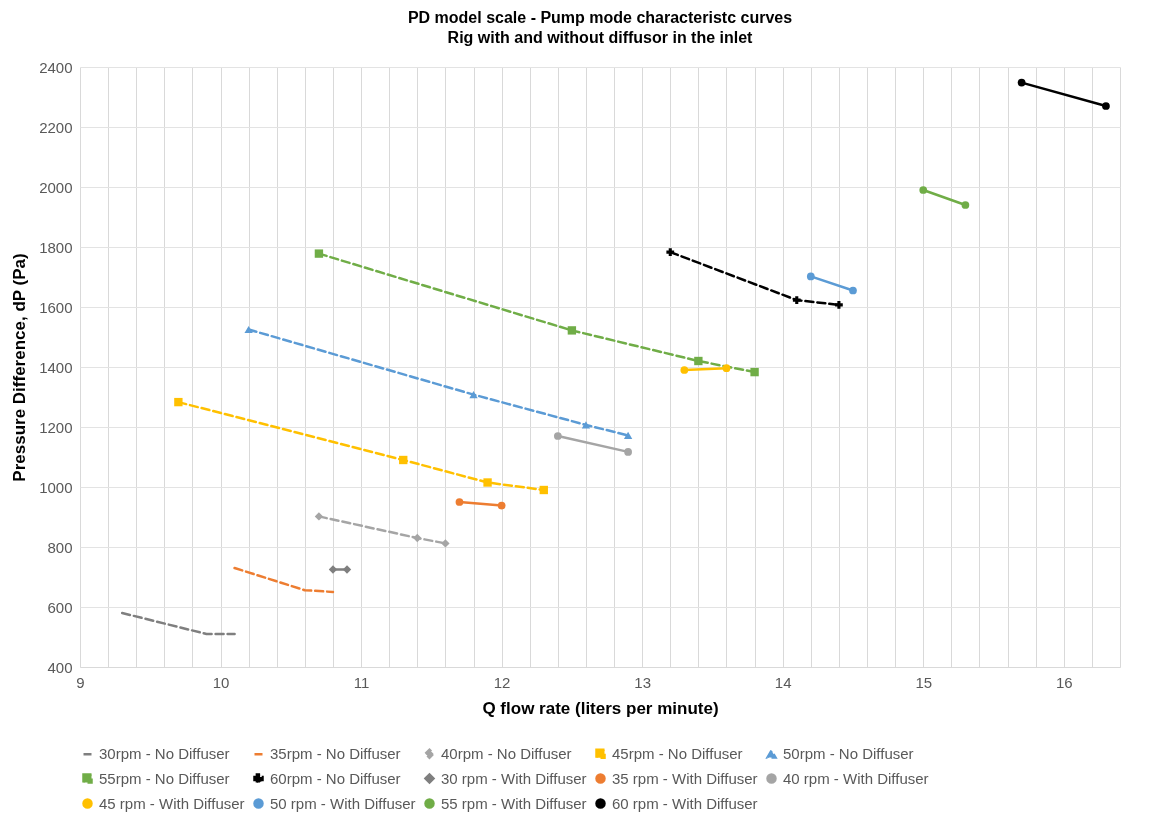 The image size is (1173, 837). I want to click on legend-label: 50rpm - No Diffuser, so click(848, 754).